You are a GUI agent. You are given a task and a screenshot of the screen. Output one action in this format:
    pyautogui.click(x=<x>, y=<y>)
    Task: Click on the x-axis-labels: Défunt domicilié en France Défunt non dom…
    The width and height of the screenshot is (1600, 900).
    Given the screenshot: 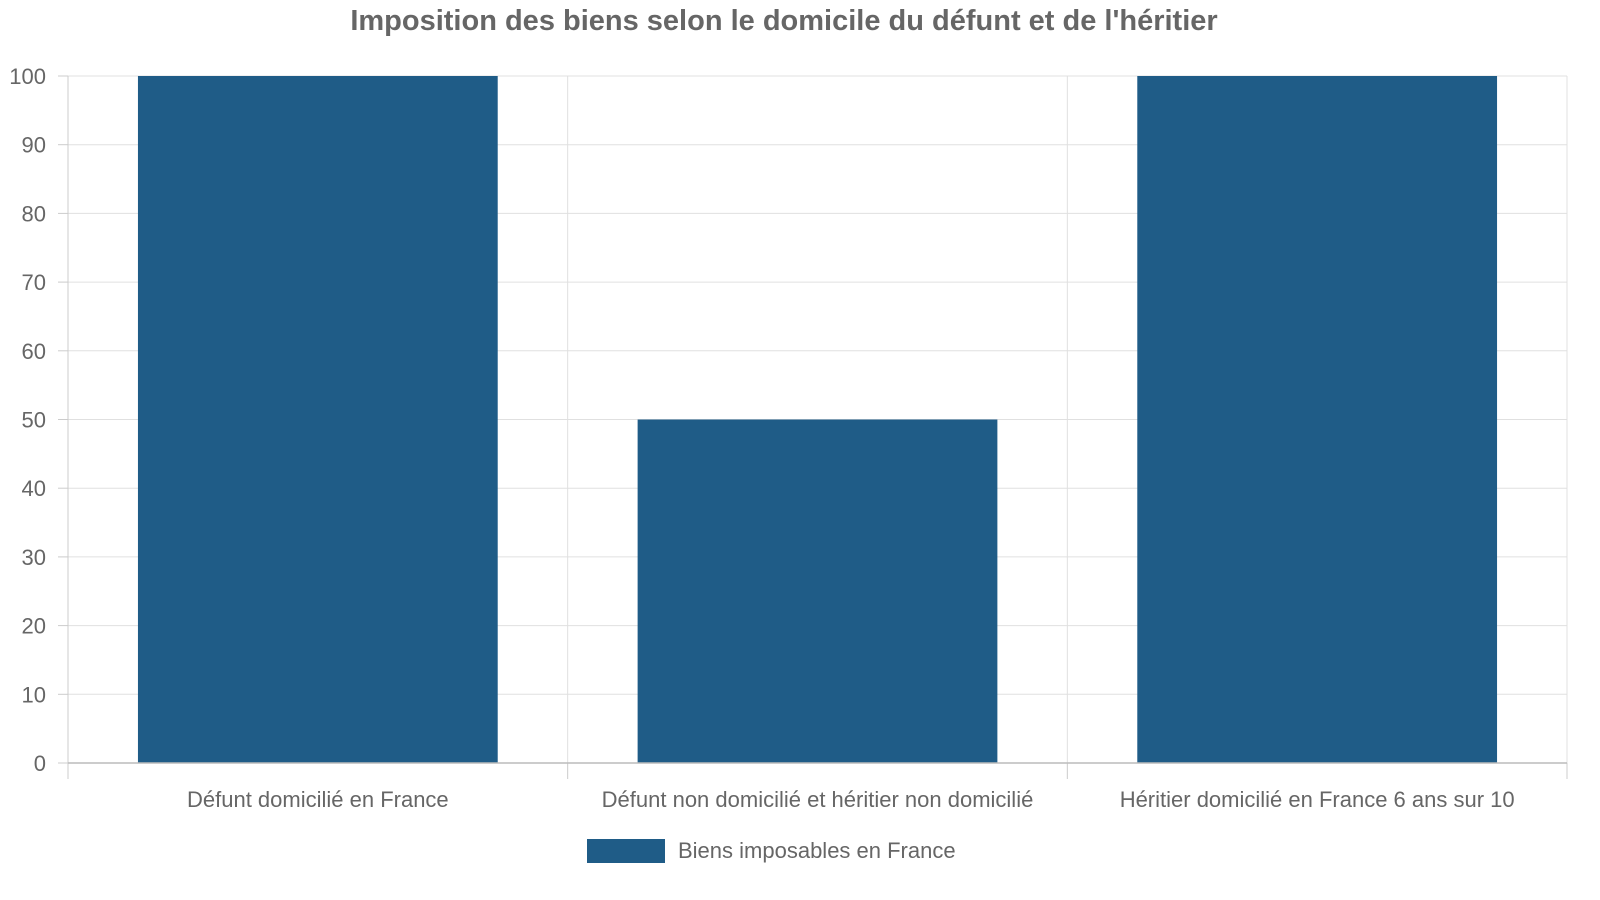 What is the action you would take?
    pyautogui.click(x=851, y=799)
    